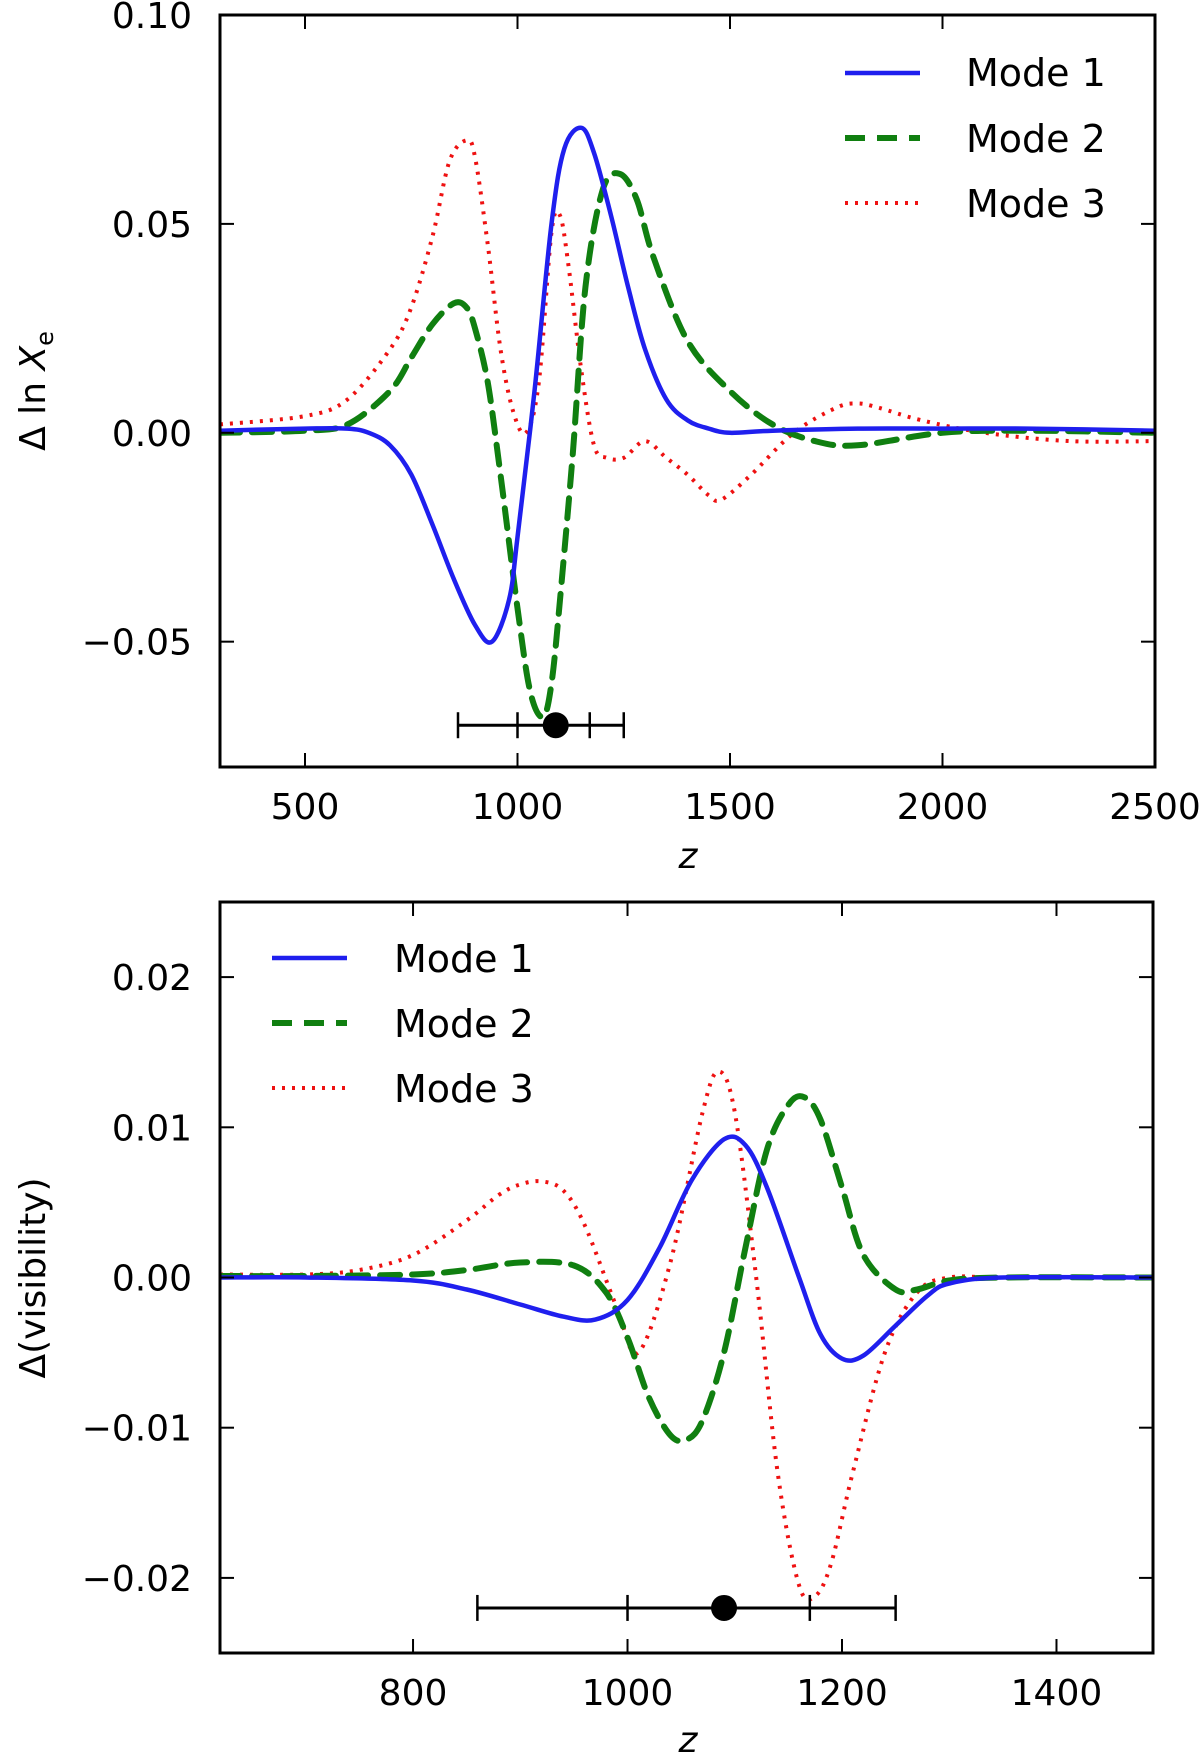  What do you see at coordinates (943, 807) in the screenshot?
I see `top-xtick-label: 2000` at bounding box center [943, 807].